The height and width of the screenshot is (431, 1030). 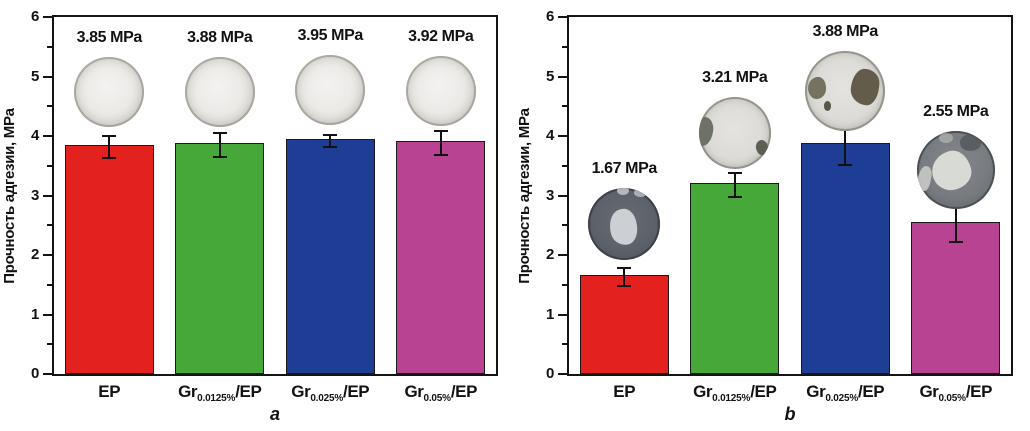 I want to click on bar-Gr0.025%/EP, so click(x=330, y=256).